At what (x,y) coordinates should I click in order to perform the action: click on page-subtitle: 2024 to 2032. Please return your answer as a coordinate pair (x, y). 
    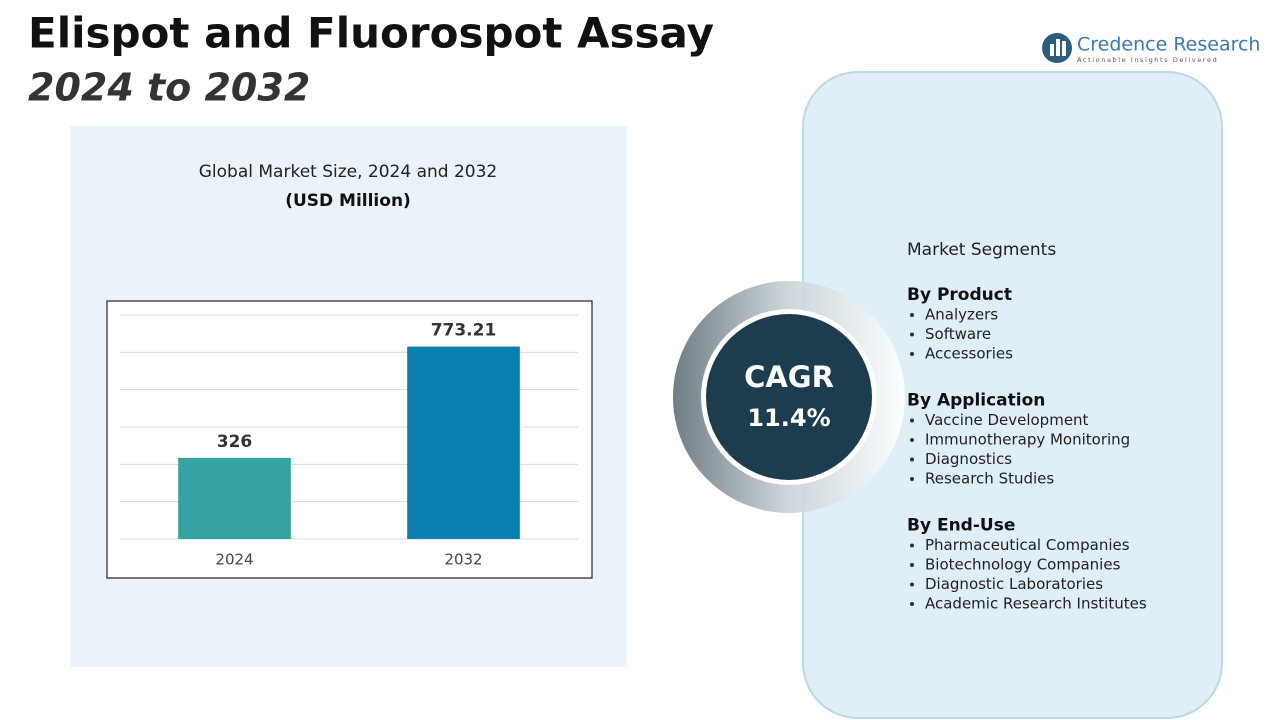
    Looking at the image, I should click on (169, 88).